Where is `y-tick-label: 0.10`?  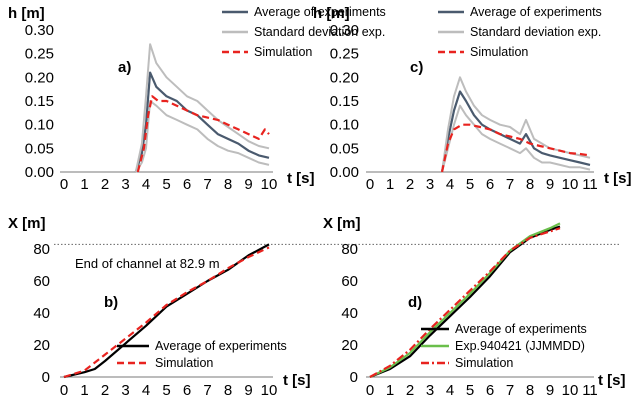 y-tick-label: 0.10 is located at coordinates (344, 125).